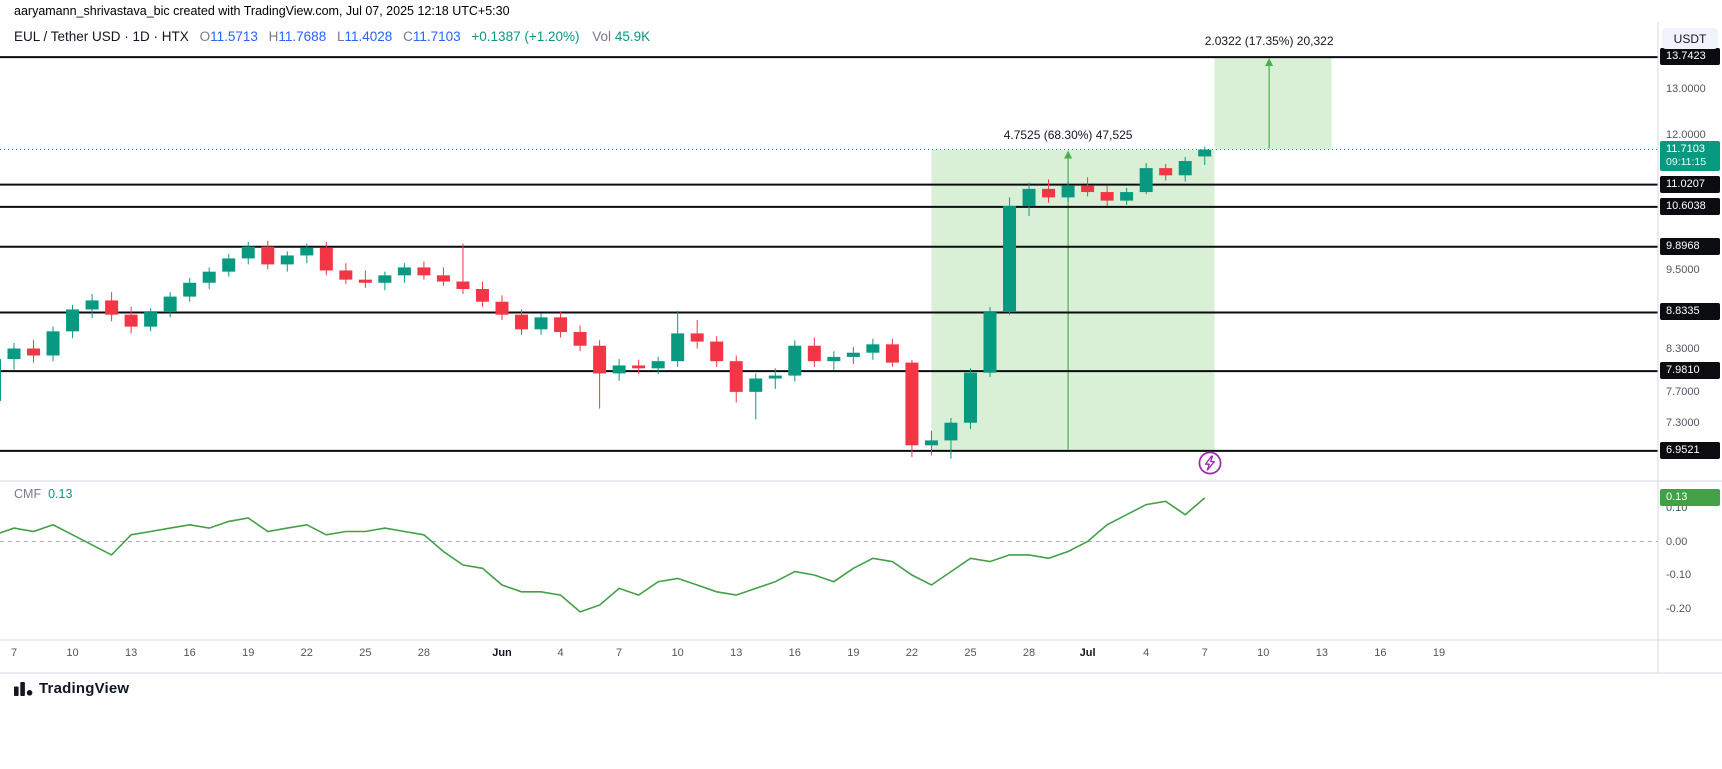  I want to click on volume-value: 45.9K, so click(632, 36).